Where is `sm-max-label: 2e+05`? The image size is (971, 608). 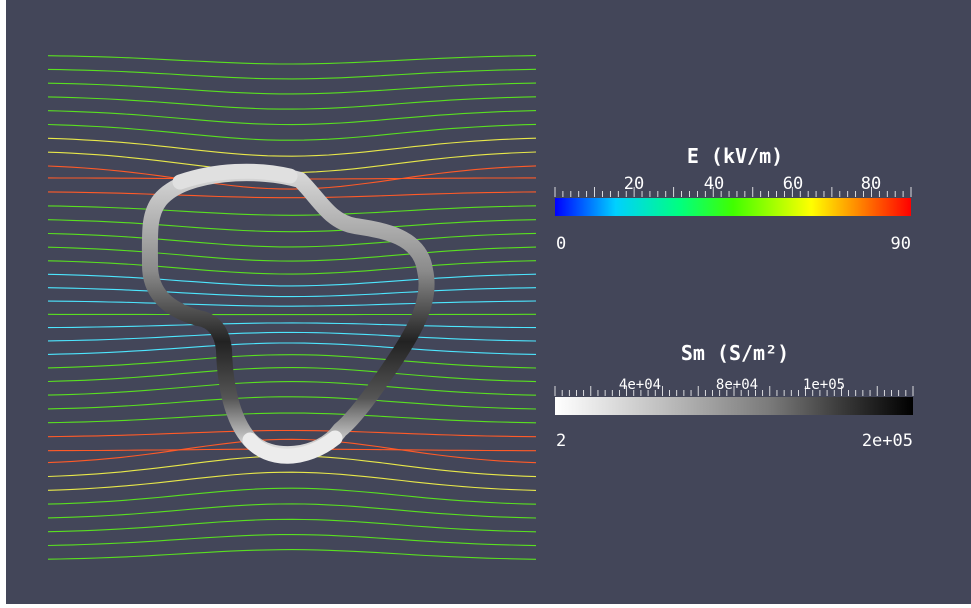 sm-max-label: 2e+05 is located at coordinates (887, 441).